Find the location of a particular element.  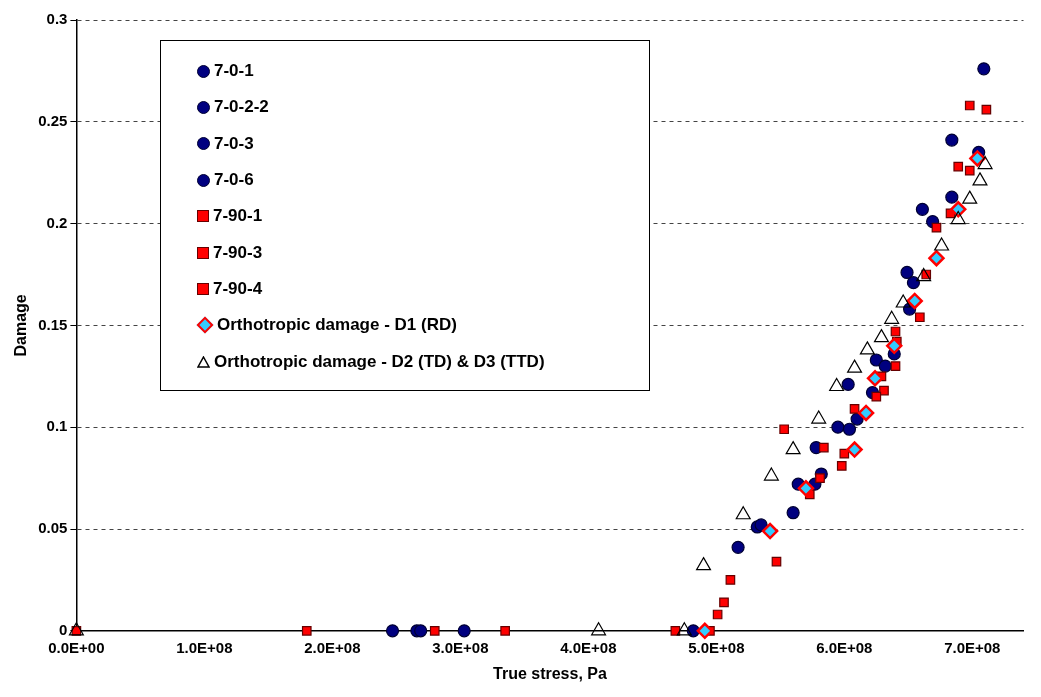

y-tick-label: 0 is located at coordinates (63, 629).